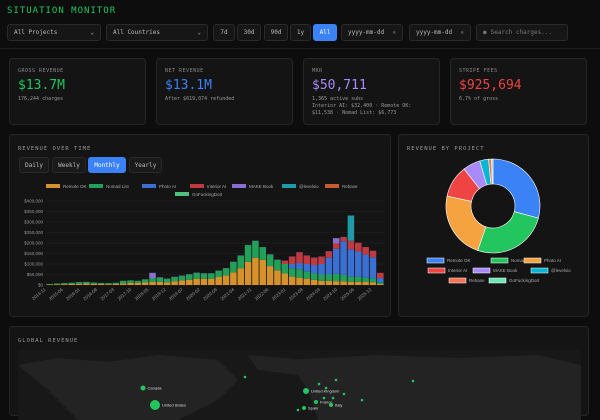  I want to click on x-tick-label: 2020-09, so click(210, 294).